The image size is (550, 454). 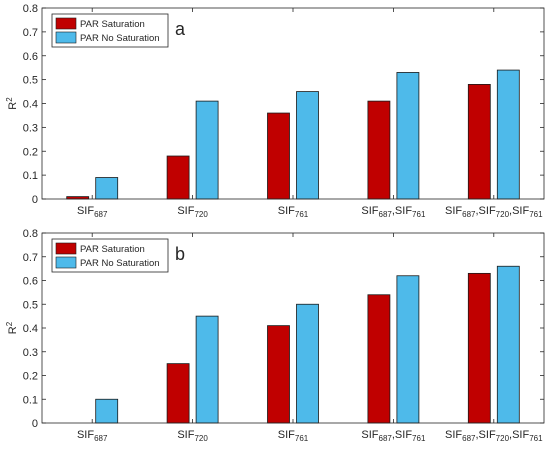 I want to click on panel-label: b, so click(x=180, y=254).